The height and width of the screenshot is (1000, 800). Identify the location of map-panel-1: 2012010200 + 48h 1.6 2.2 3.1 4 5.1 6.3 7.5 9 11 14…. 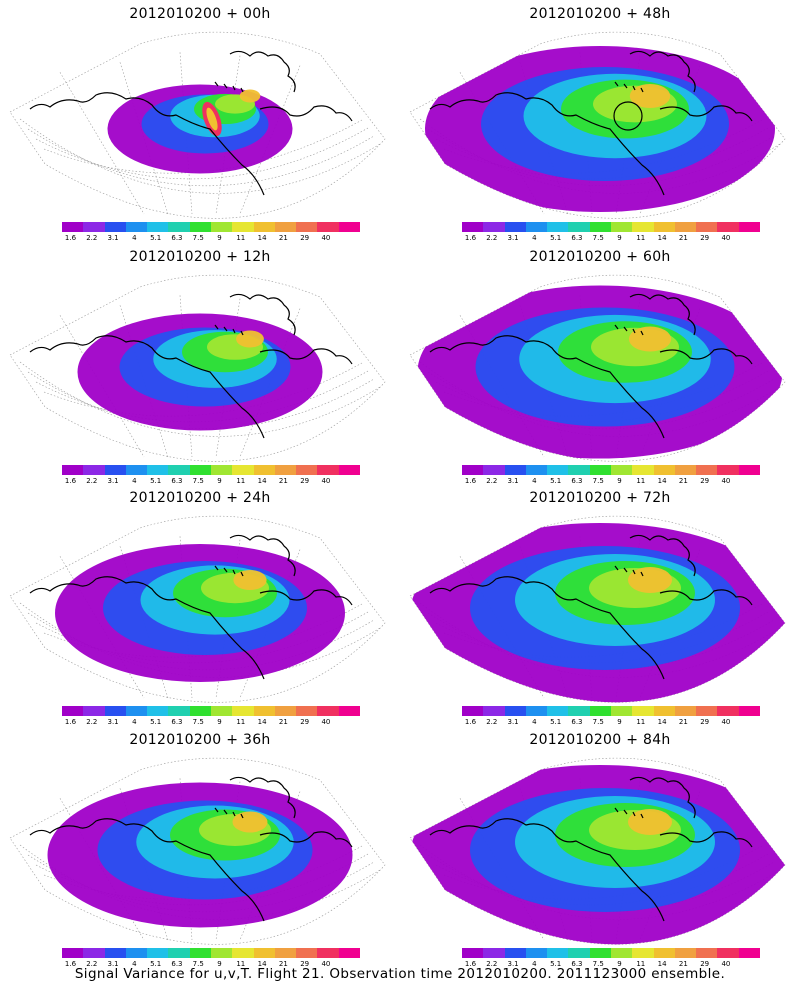
(600, 122).